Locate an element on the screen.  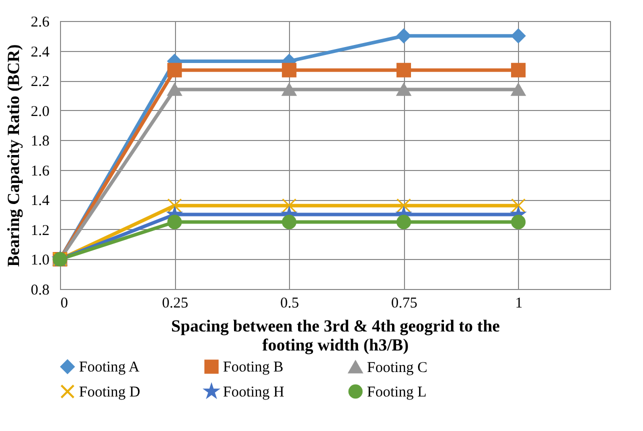
y-tick-label: 1.0 is located at coordinates (40, 260).